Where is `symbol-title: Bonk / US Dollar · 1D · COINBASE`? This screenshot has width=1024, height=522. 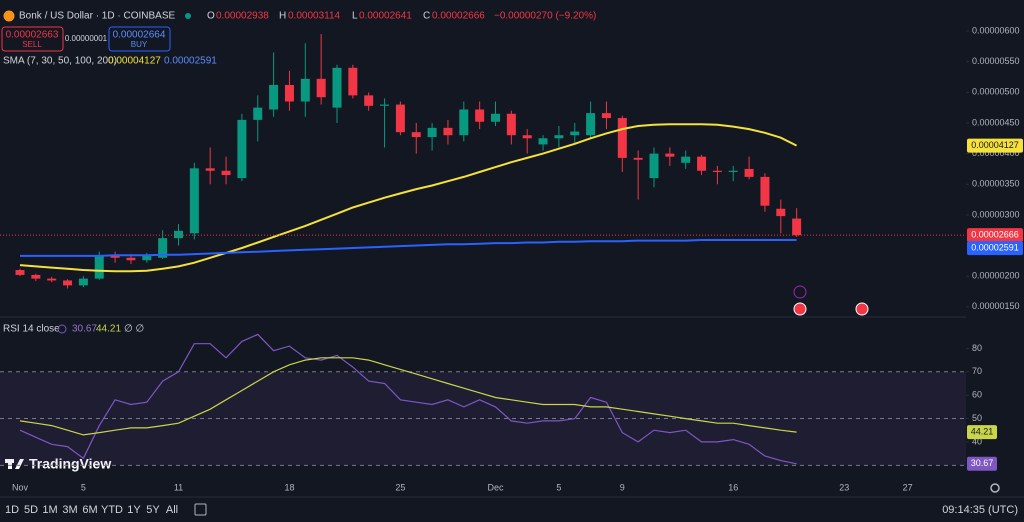
symbol-title: Bonk / US Dollar · 1D · COINBASE is located at coordinates (97, 16).